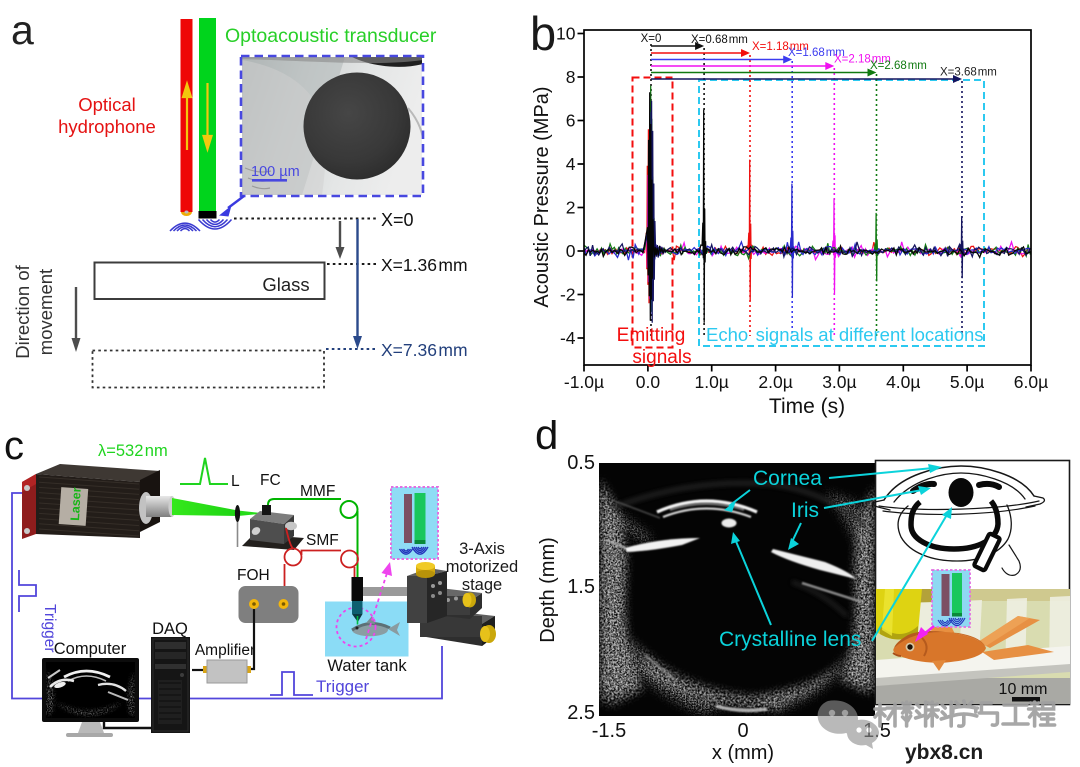 The height and width of the screenshot is (767, 1080). What do you see at coordinates (711, 382) in the screenshot?
I see `svg-text: 1.0µ` at bounding box center [711, 382].